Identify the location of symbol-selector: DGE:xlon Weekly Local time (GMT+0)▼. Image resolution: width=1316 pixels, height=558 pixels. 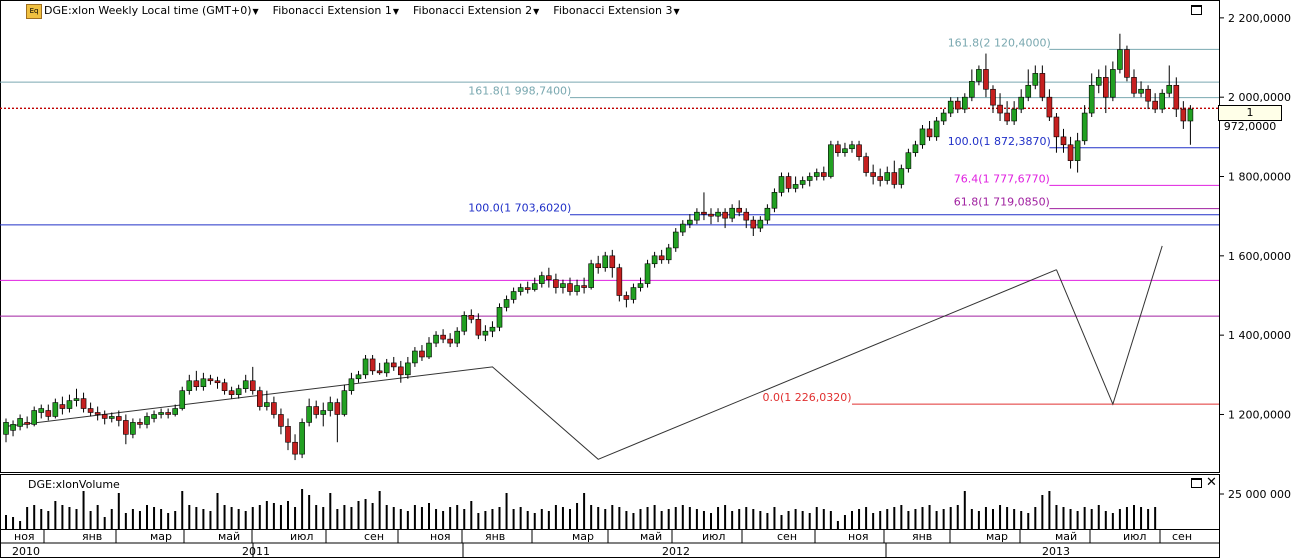
(151, 10).